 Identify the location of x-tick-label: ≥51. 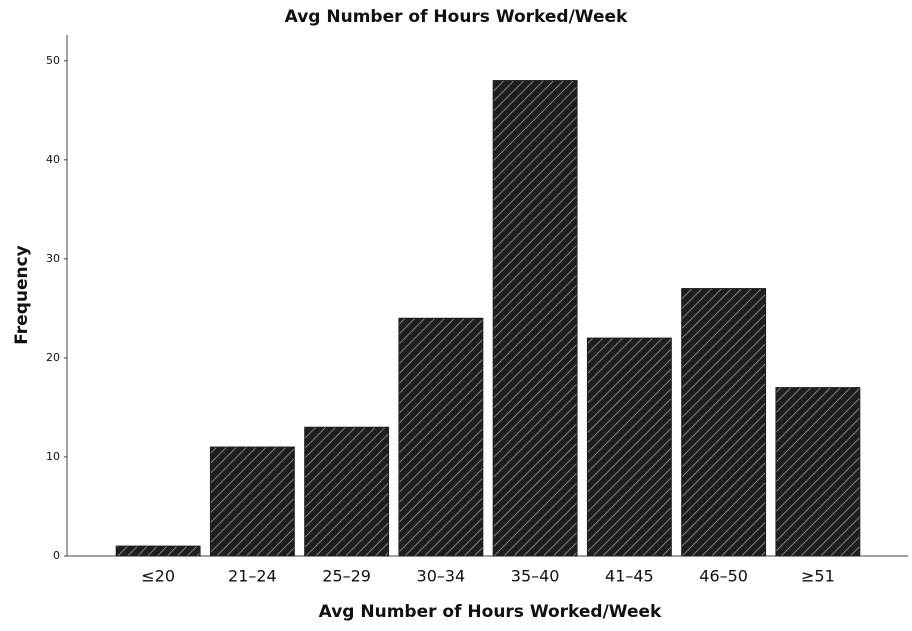
(818, 576).